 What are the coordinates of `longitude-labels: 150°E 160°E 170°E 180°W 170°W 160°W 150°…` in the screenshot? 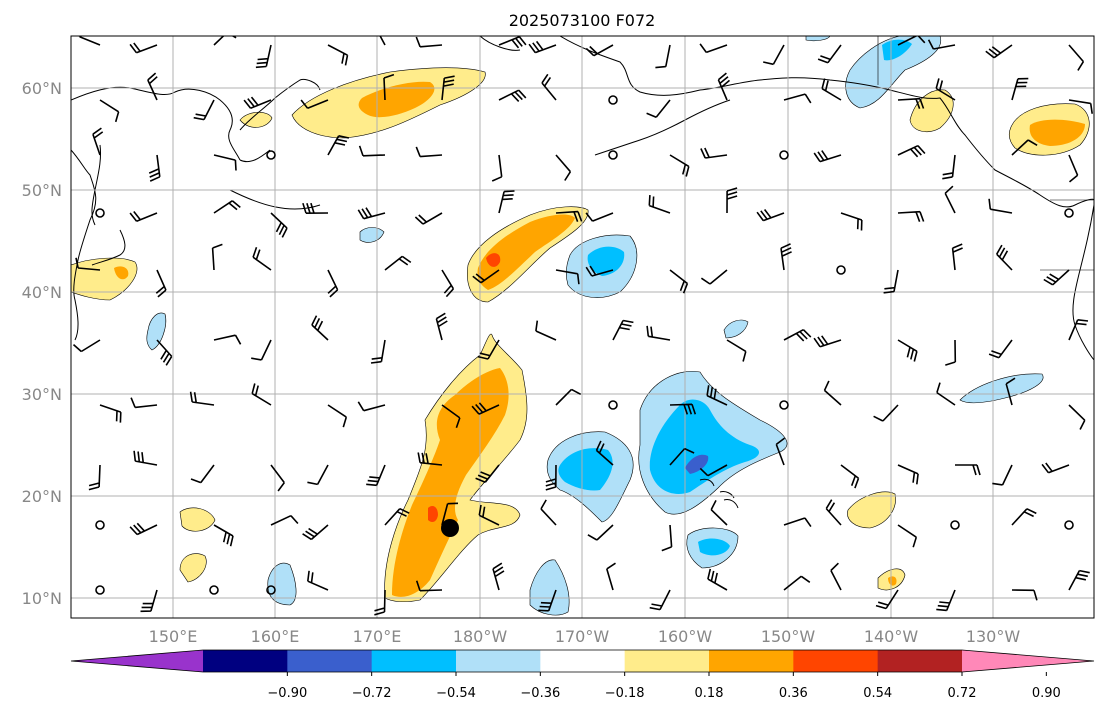 It's located at (585, 636).